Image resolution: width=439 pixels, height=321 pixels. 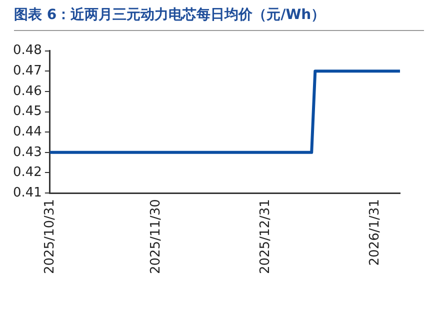 I want to click on y-tick-label: 0.47, so click(x=27, y=71).